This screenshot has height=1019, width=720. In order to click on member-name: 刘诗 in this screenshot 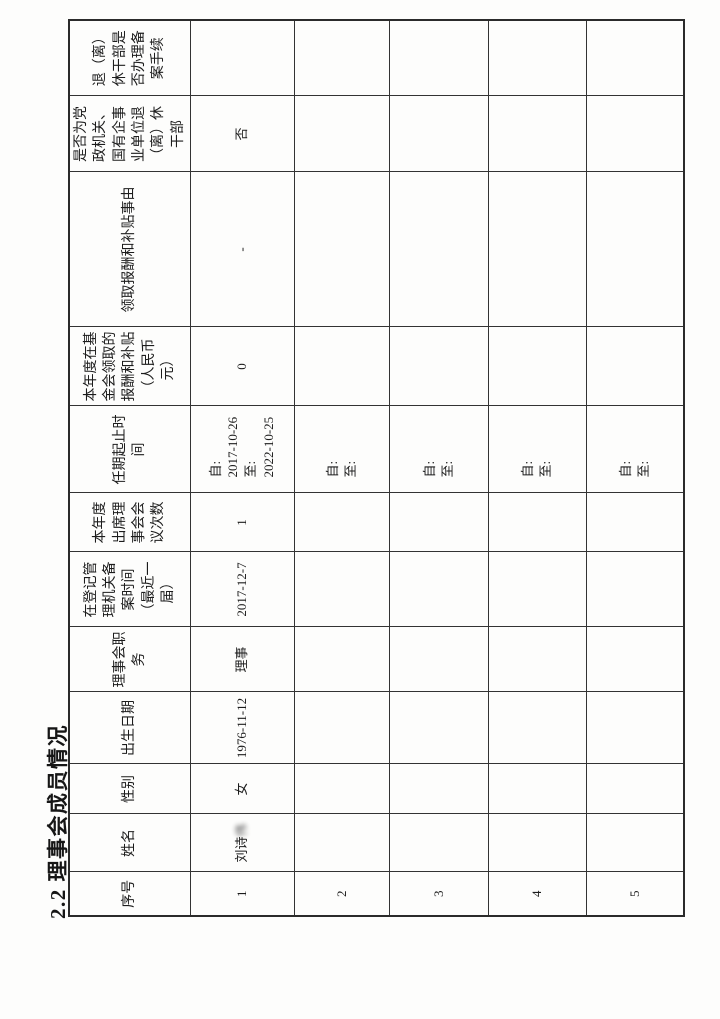, I will do `click(242, 849)`.